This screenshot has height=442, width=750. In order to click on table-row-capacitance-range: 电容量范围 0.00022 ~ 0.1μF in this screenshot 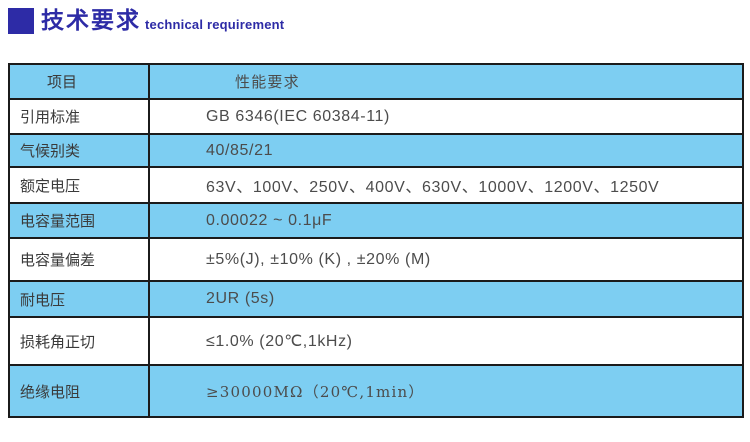, I will do `click(376, 220)`.